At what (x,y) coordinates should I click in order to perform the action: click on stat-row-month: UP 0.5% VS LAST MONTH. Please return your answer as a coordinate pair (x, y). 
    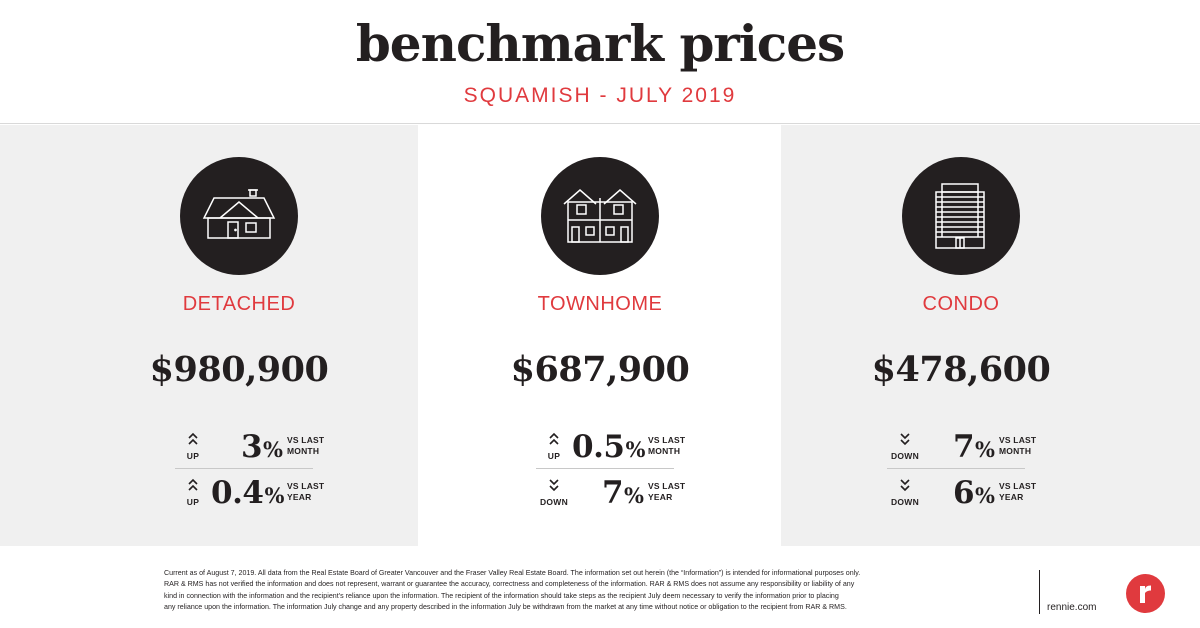
    Looking at the image, I should click on (610, 448).